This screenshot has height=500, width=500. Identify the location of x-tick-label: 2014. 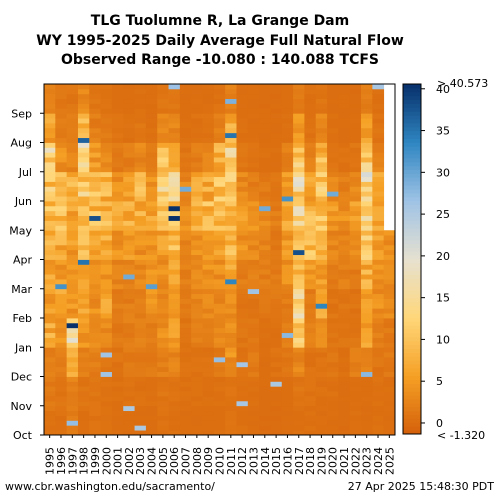
(265, 461).